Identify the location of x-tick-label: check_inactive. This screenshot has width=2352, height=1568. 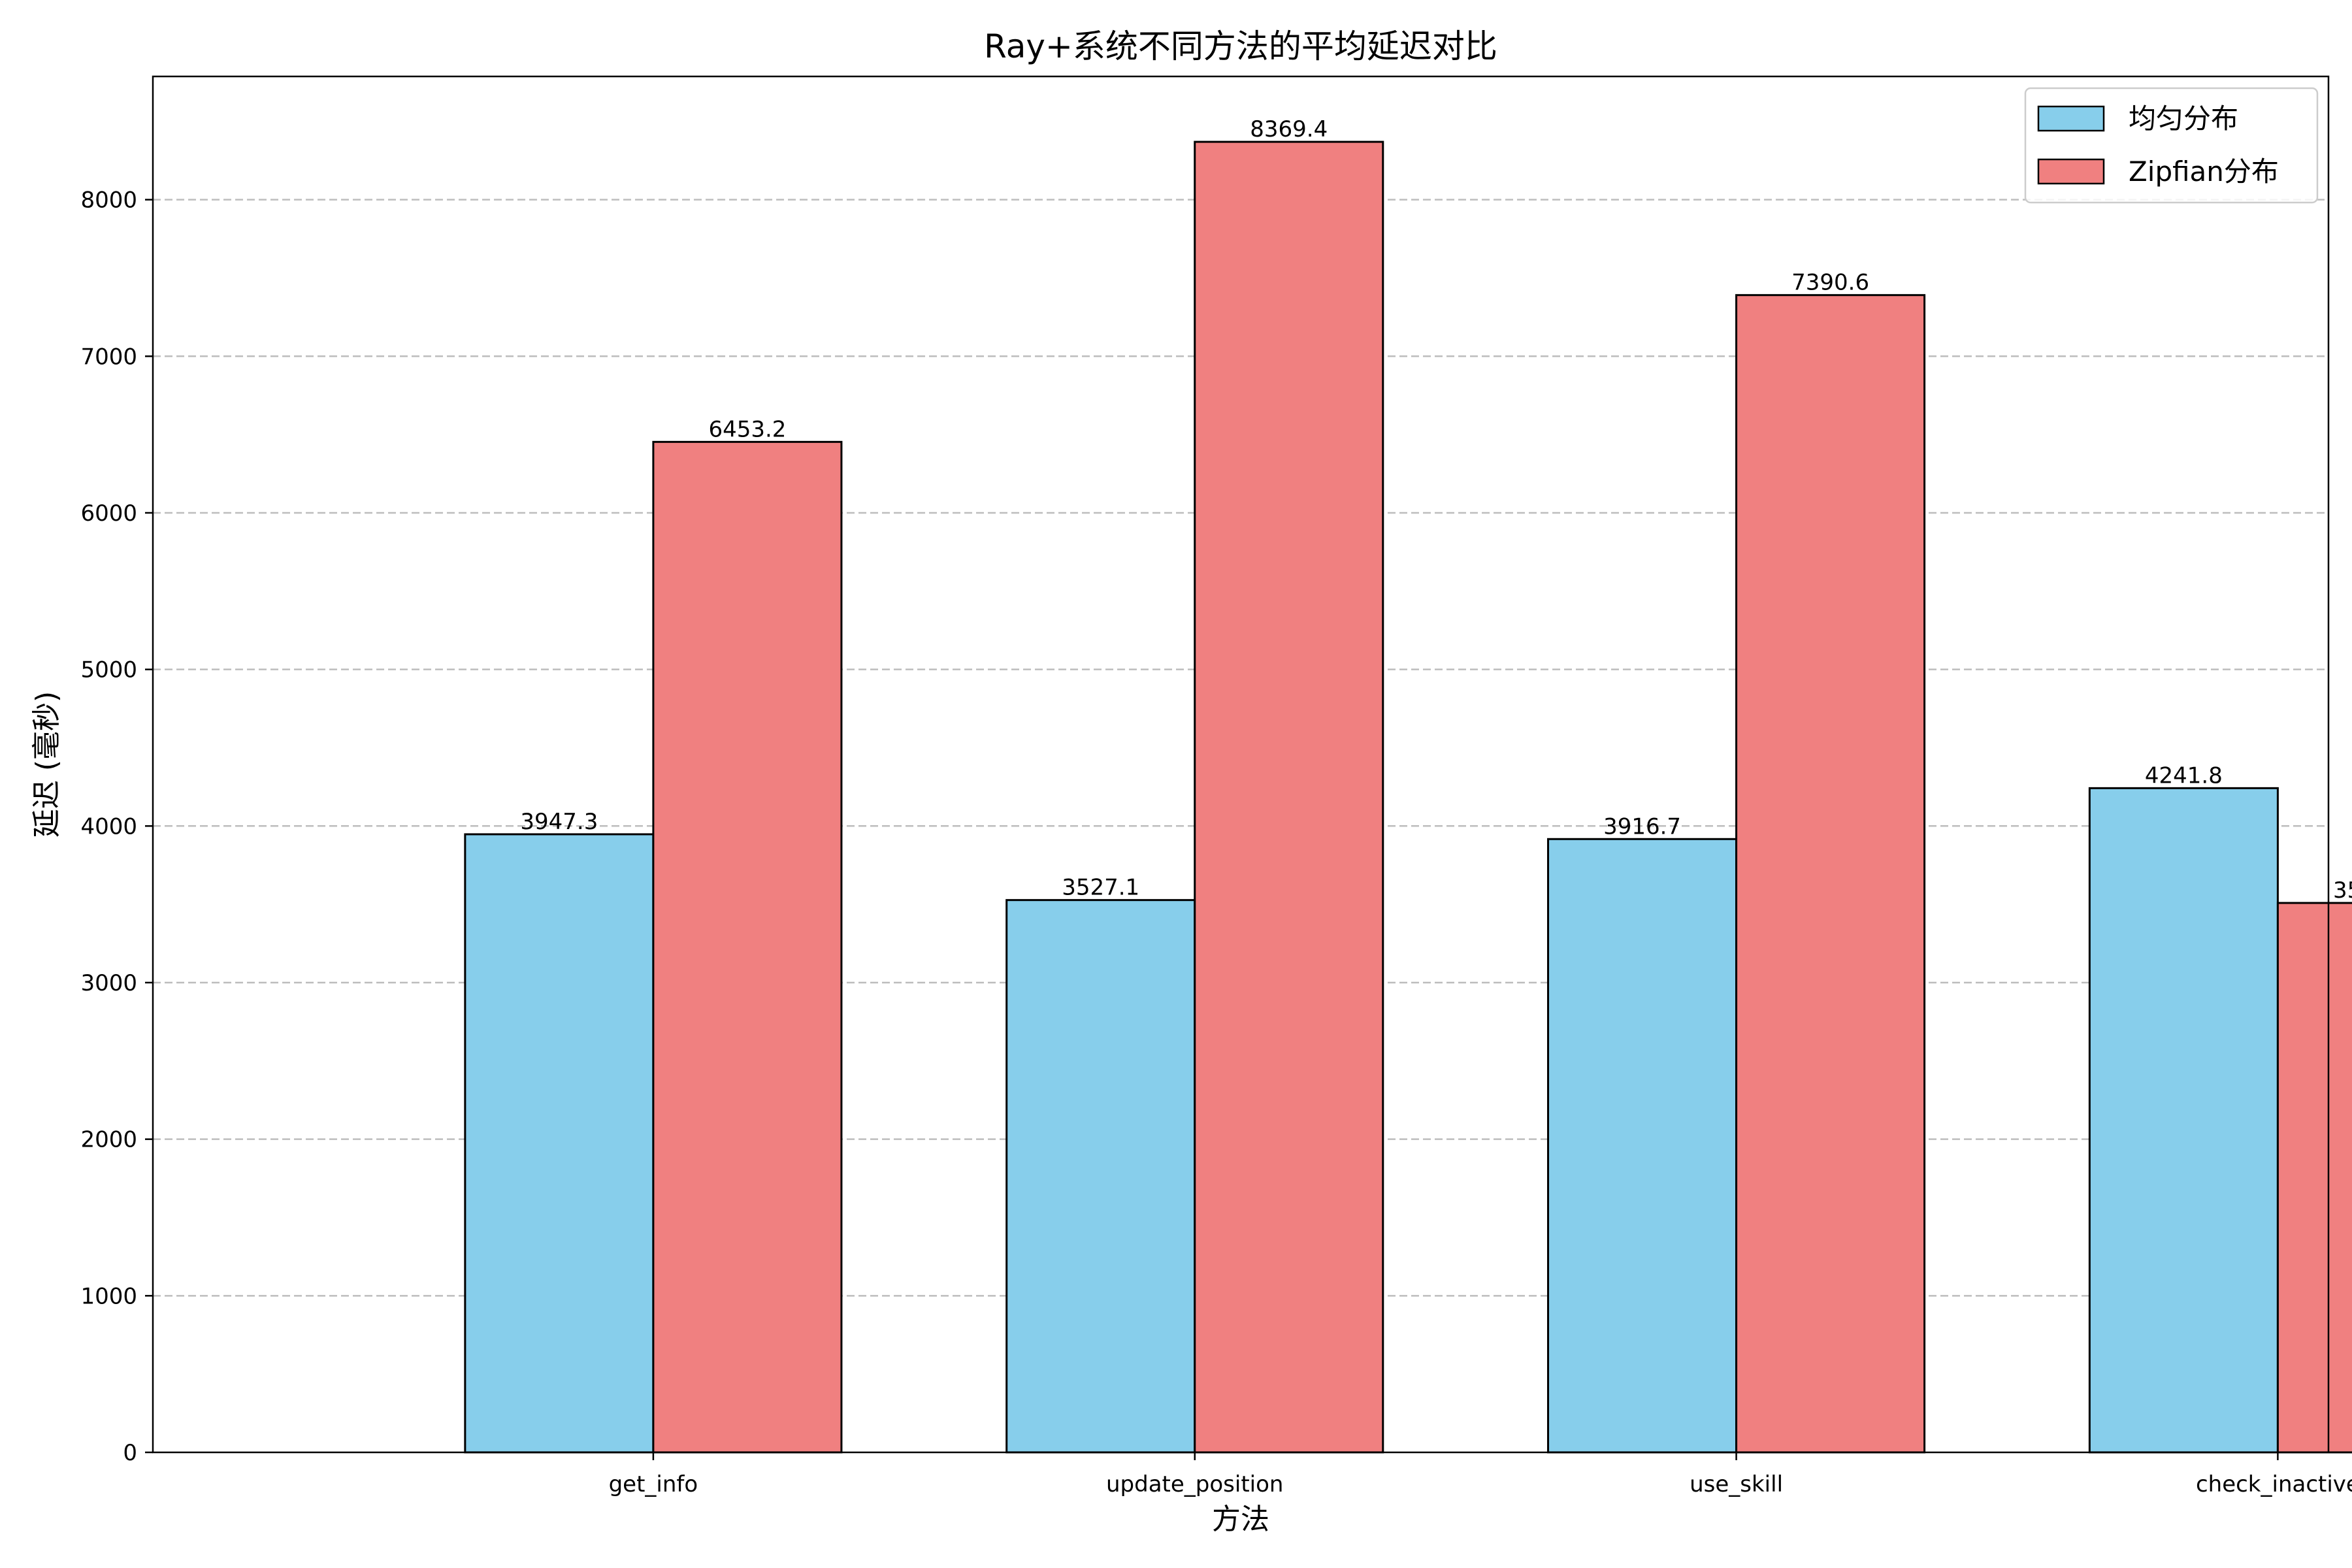
(2274, 1484).